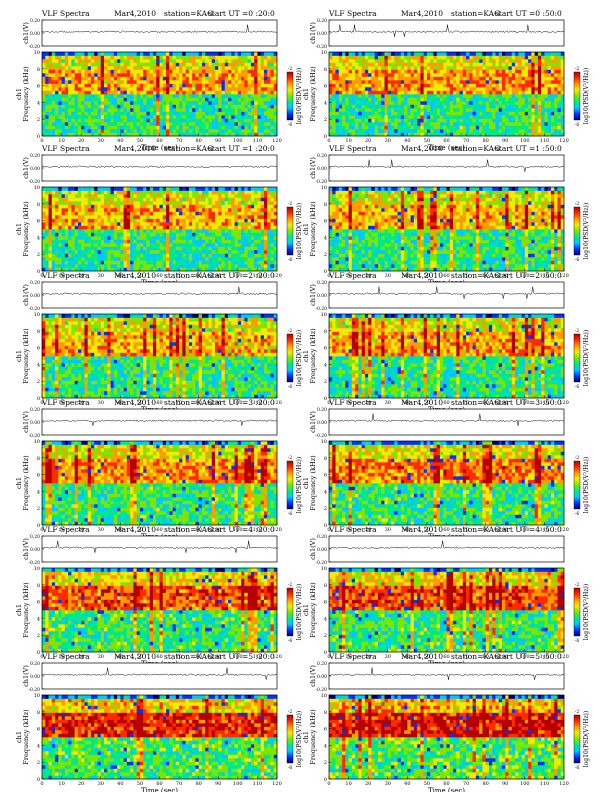 The image size is (612, 792). Describe the element at coordinates (313, 33) in the screenshot. I see `trace-ylabel: ch1(V)` at that location.